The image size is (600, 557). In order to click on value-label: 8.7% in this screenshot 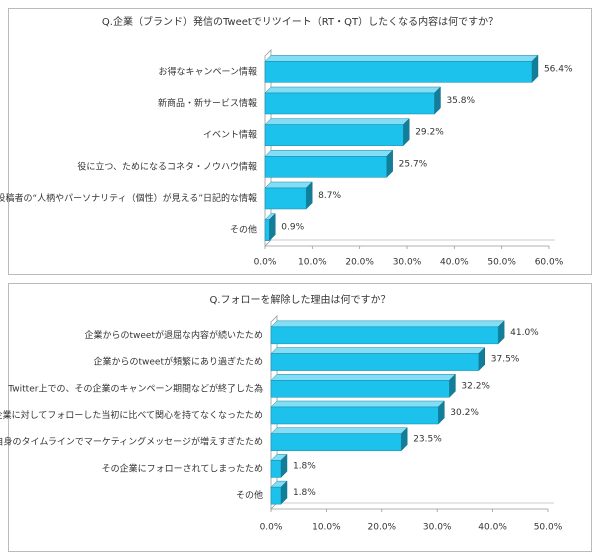, I will do `click(329, 196)`.